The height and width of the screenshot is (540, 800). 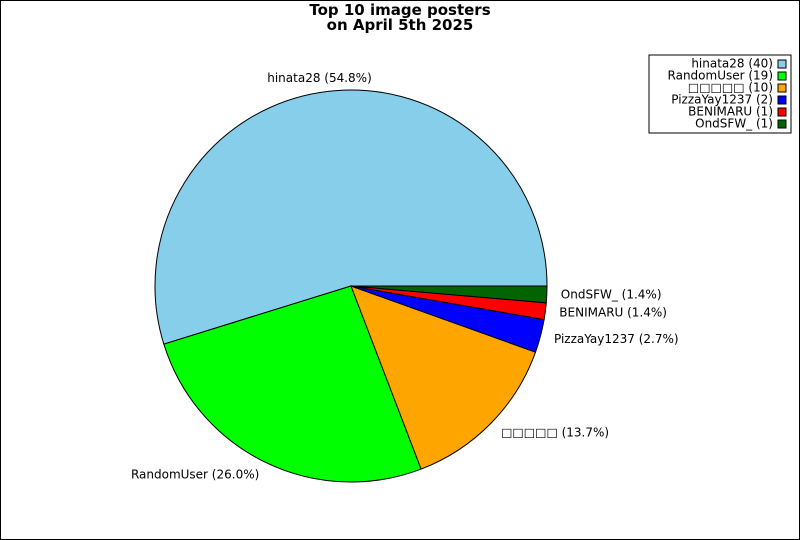 What do you see at coordinates (613, 313) in the screenshot?
I see `slice-label-5: BENIMARU (1.4%)` at bounding box center [613, 313].